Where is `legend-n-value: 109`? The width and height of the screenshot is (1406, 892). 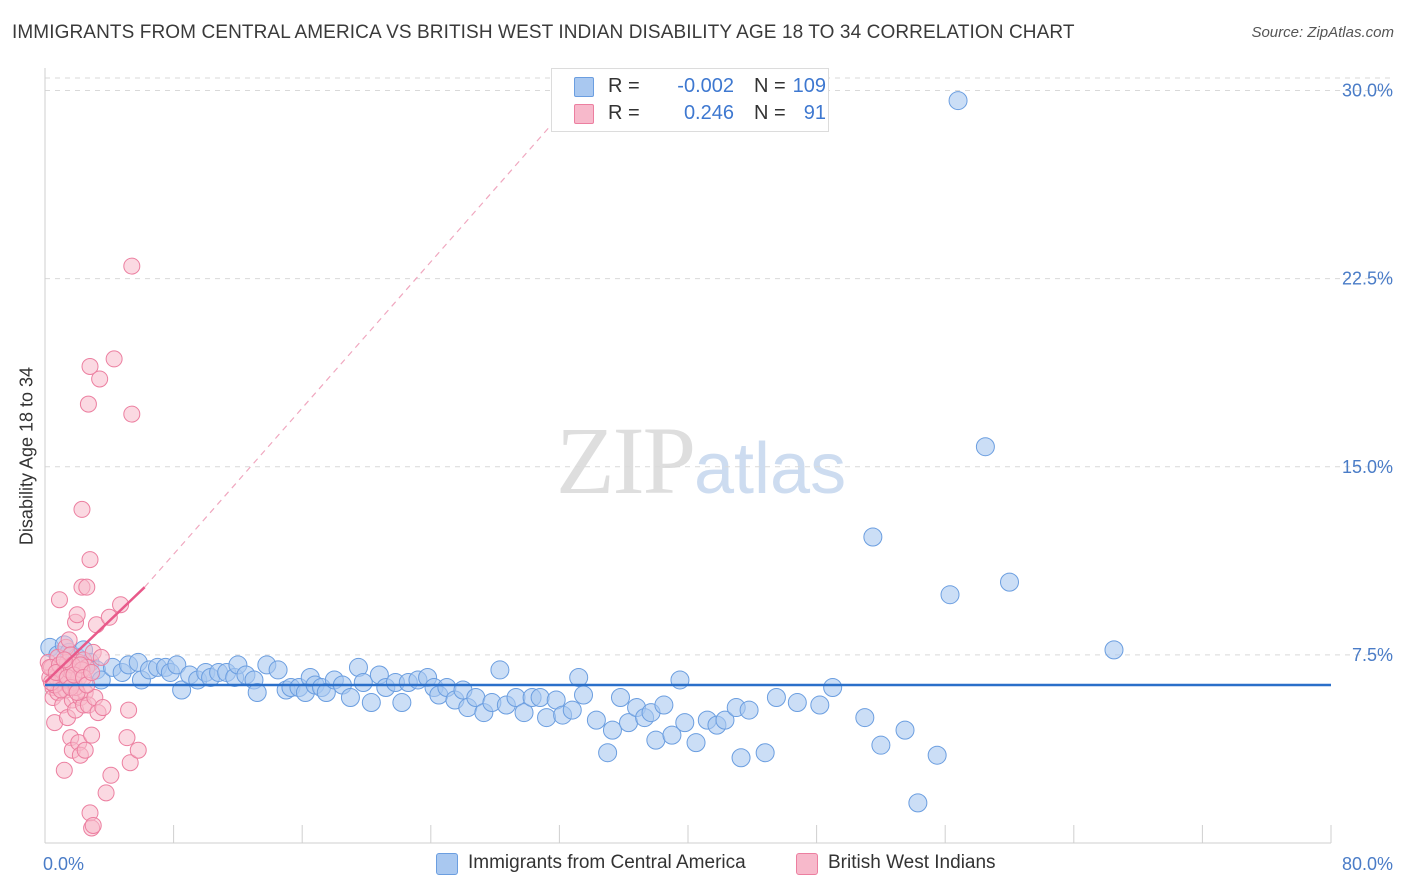
legend-n-value: 109 is located at coordinates (809, 86).